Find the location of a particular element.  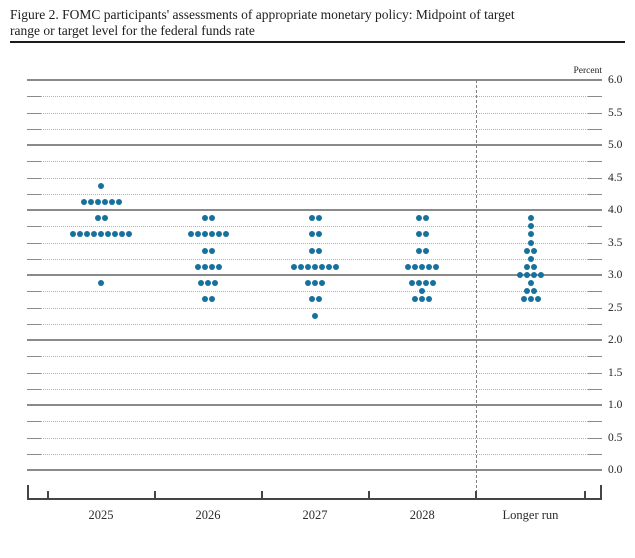

y-axis-tick-label: 4.0 is located at coordinates (615, 210).